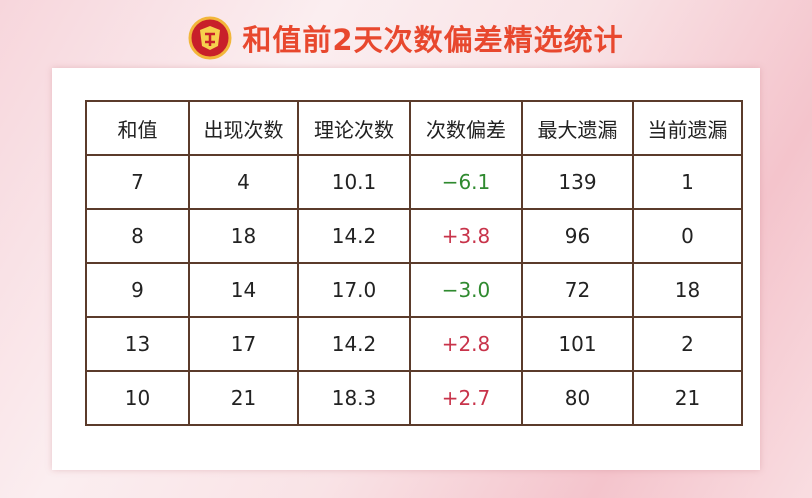 The height and width of the screenshot is (498, 812). I want to click on table-row: 10 21 18.3 +2.7 80 21, so click(414, 398).